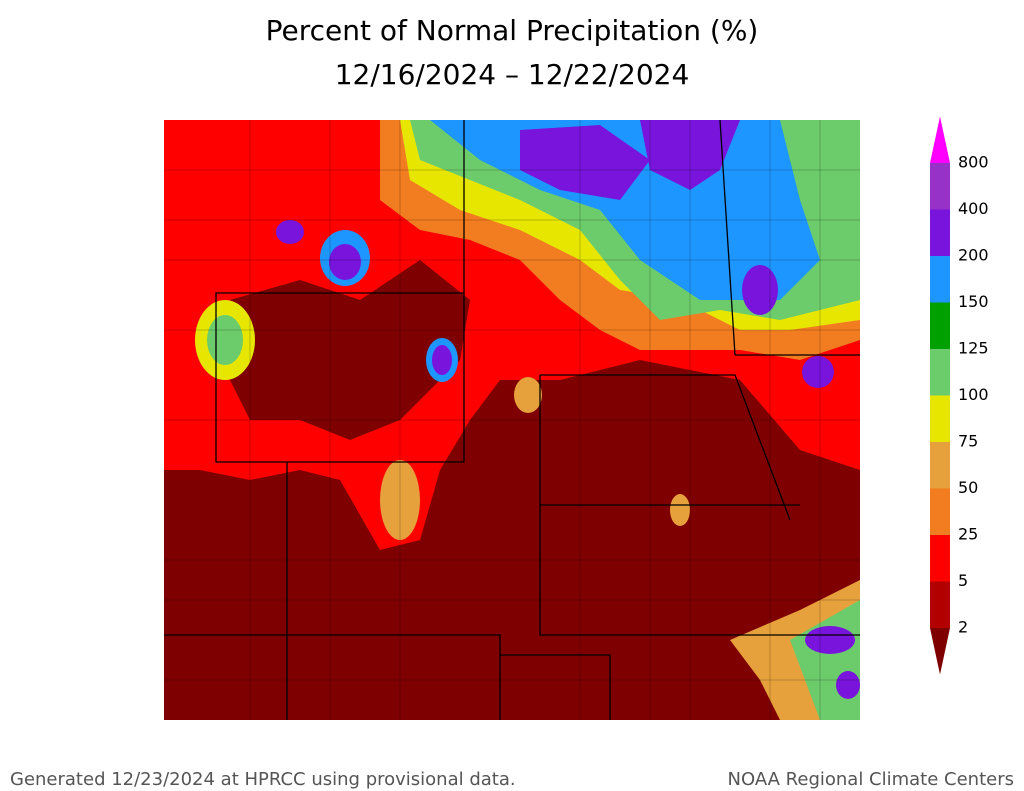  Describe the element at coordinates (973, 208) in the screenshot. I see `legend-label: 400` at that location.